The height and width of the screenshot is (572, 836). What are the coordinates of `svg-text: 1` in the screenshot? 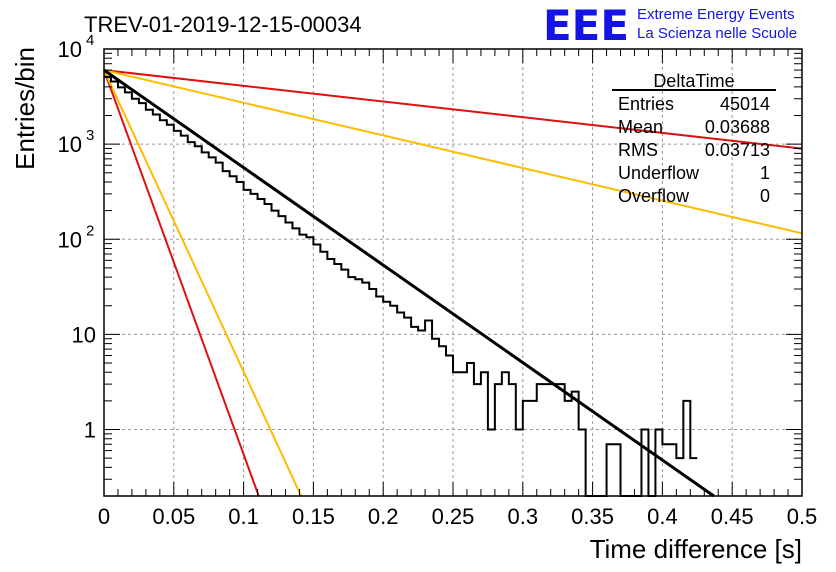 It's located at (90, 430).